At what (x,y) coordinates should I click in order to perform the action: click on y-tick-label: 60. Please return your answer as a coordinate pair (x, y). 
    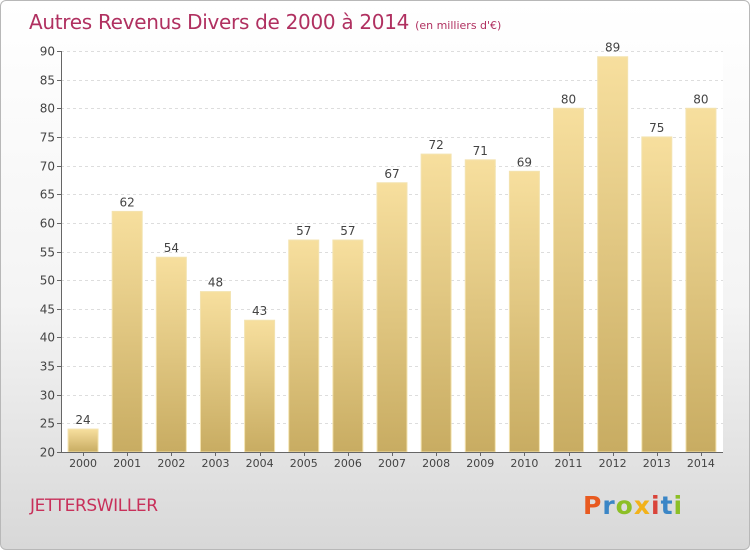
    Looking at the image, I should click on (47, 224).